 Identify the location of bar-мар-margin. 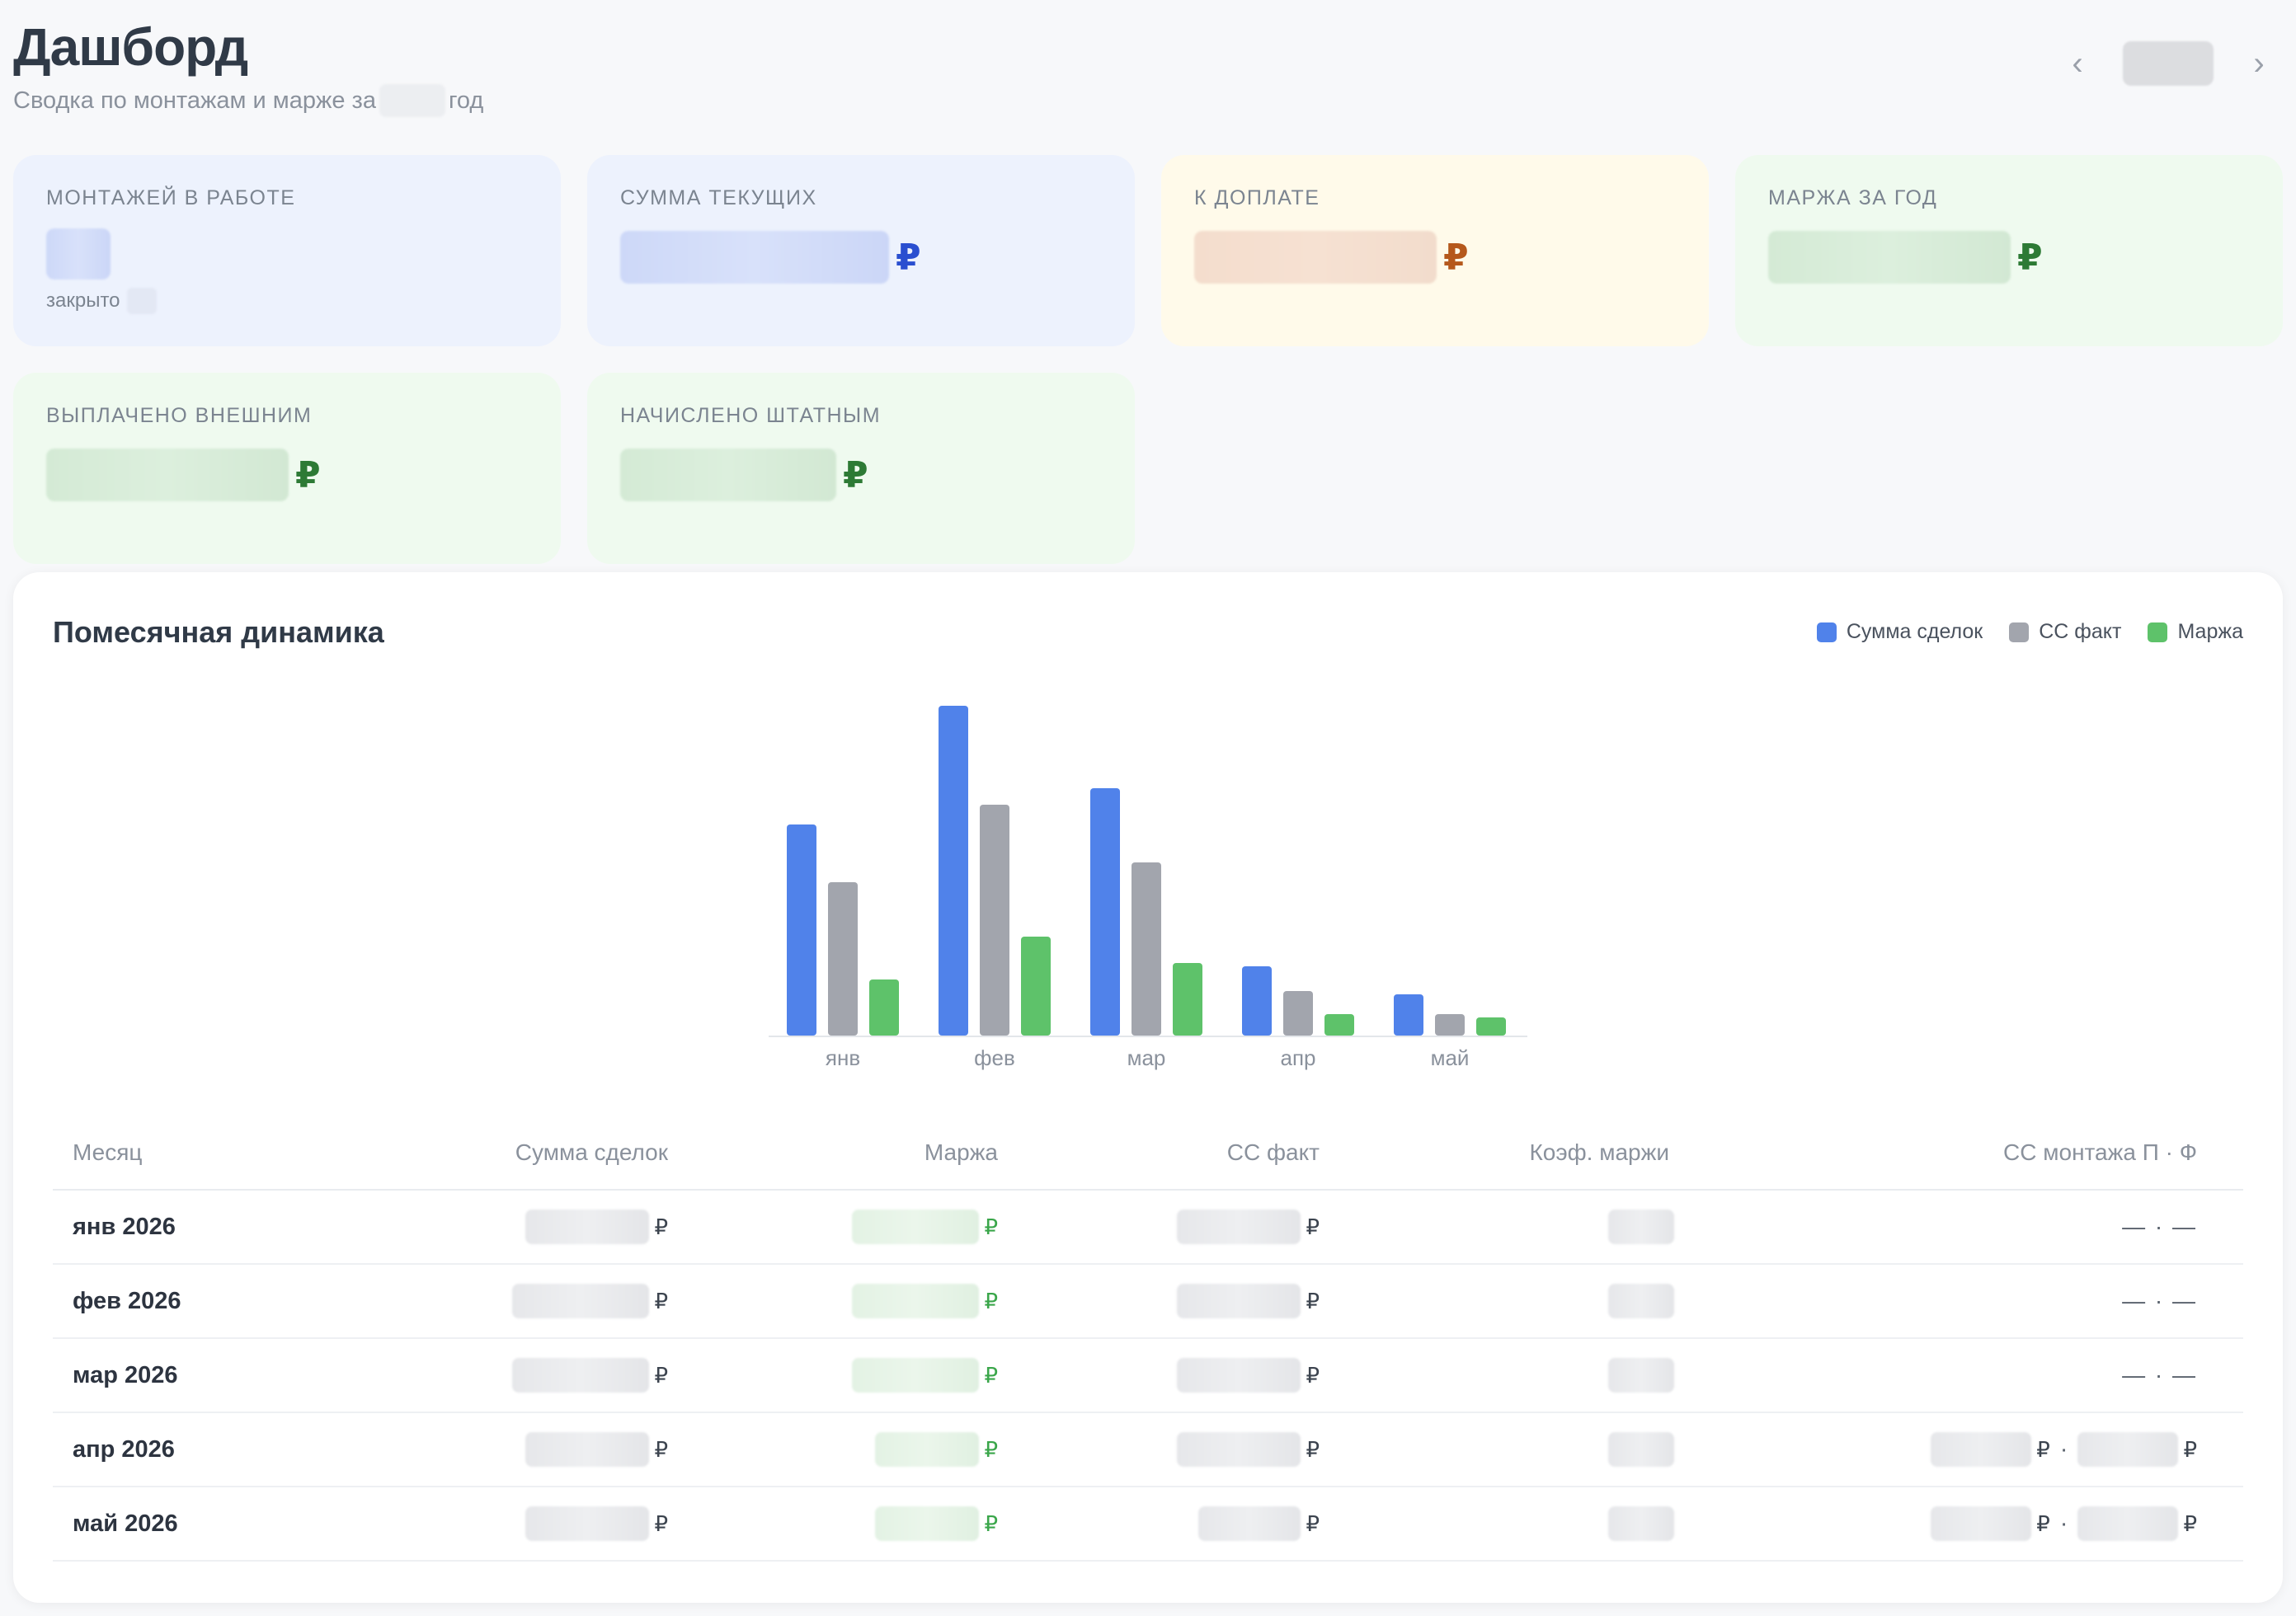
(1187, 999).